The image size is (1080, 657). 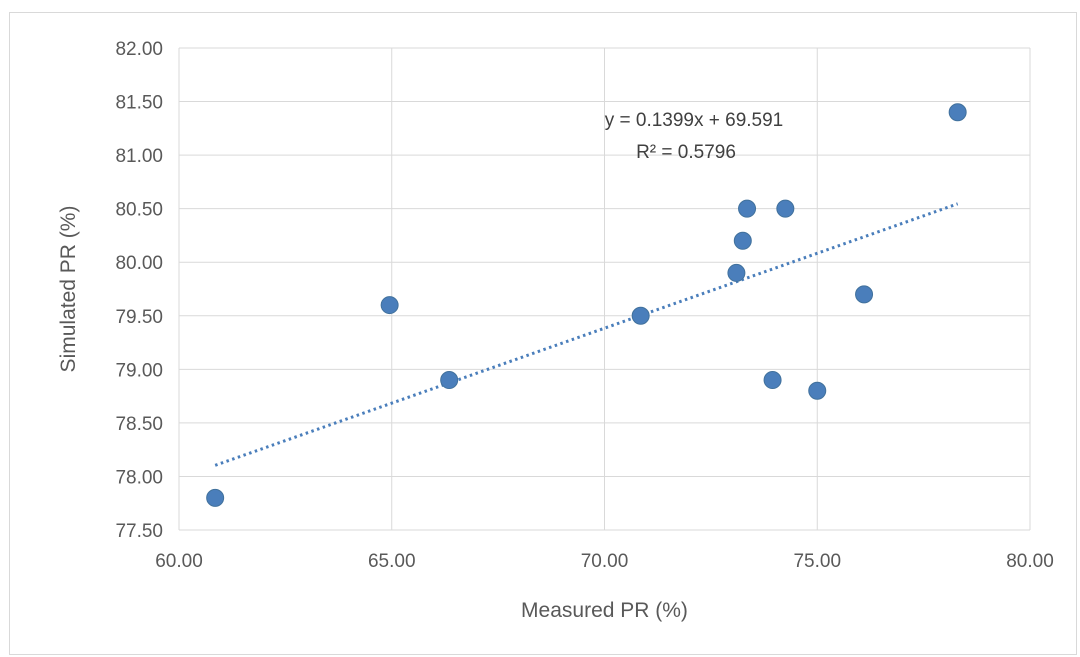 What do you see at coordinates (686, 152) in the screenshot?
I see `trendline-r2: R² = 0.5796` at bounding box center [686, 152].